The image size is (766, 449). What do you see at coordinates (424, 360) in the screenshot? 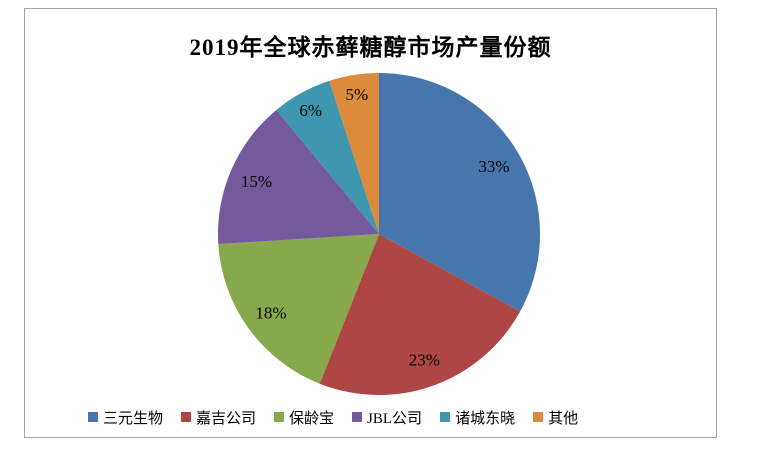
I see `pie-data-label-1: 23%` at bounding box center [424, 360].